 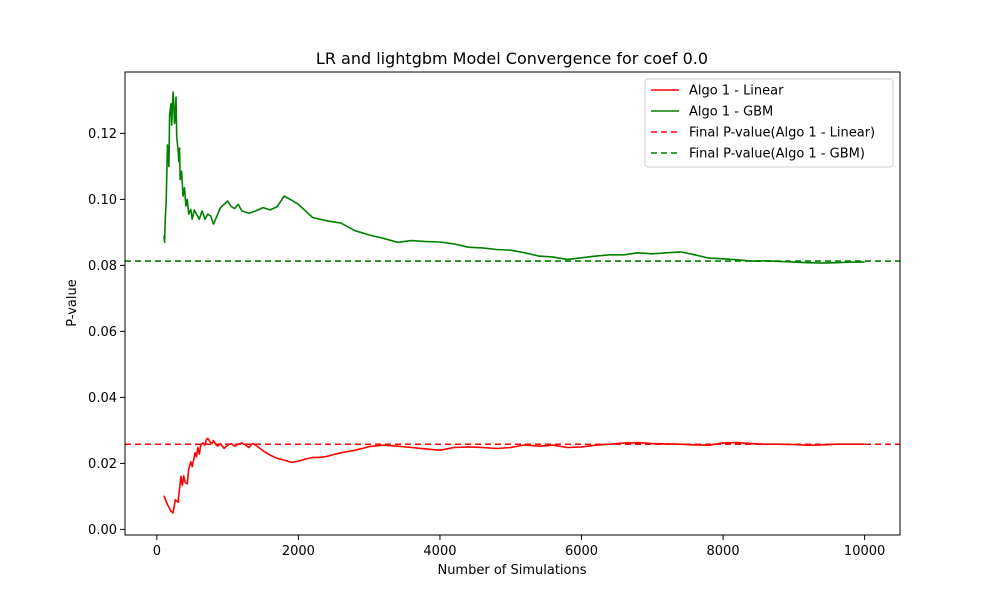 I want to click on y-tick-label: 0.04, so click(x=102, y=398).